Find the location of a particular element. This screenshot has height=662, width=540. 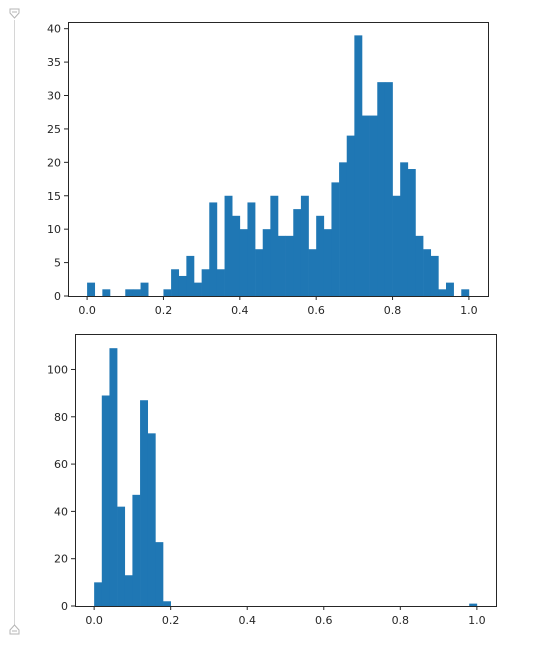

y-tick-label: 80 is located at coordinates (61, 417).